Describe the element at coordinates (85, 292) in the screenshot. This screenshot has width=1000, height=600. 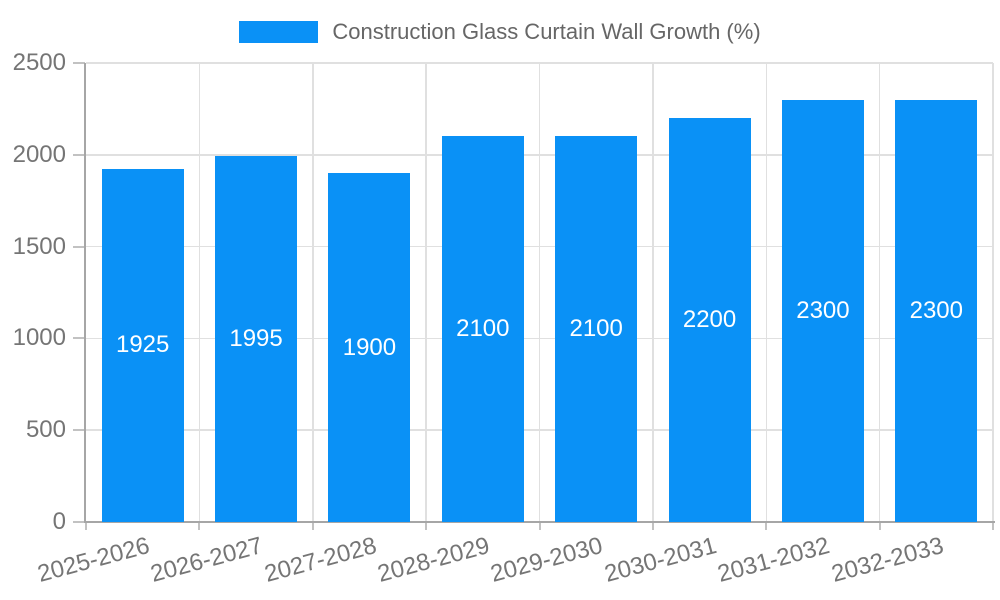
I see `y-axis-line` at that location.